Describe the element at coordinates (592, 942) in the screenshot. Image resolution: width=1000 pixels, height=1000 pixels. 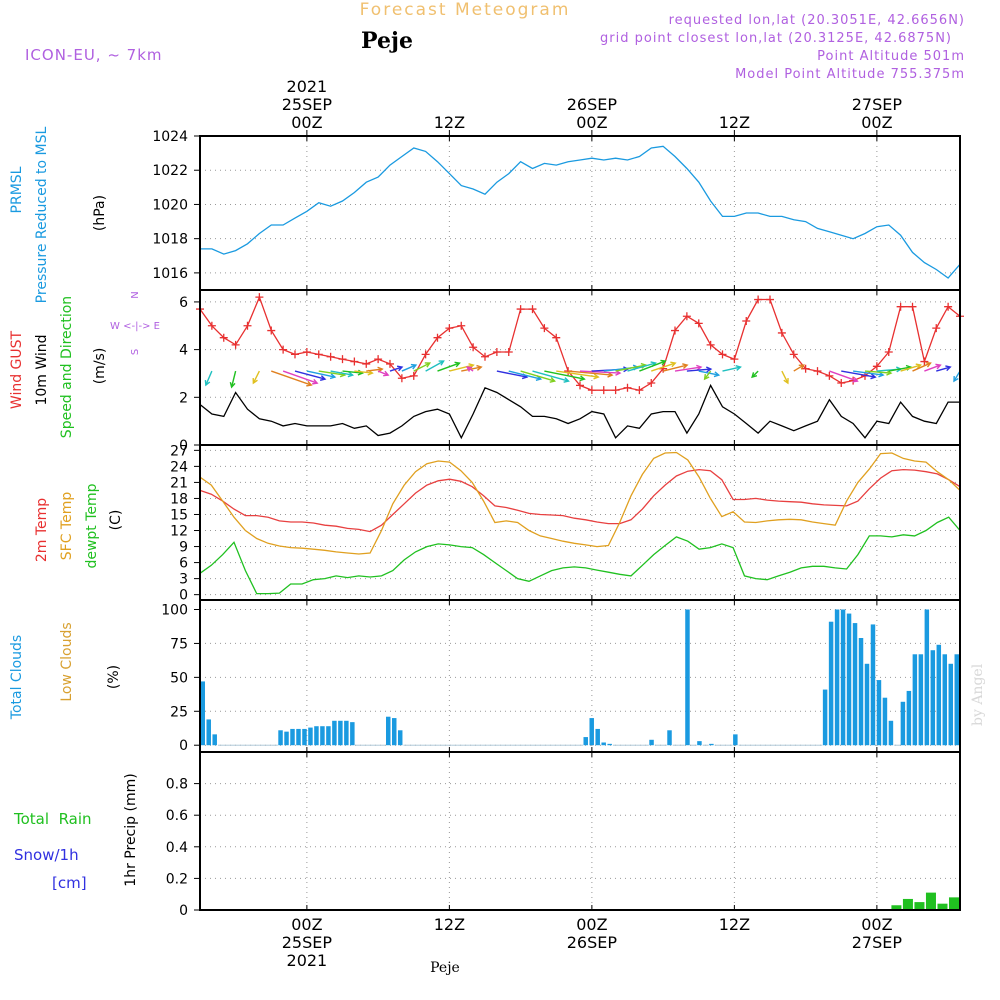
I see `bottom-date-label: 26SEP` at that location.